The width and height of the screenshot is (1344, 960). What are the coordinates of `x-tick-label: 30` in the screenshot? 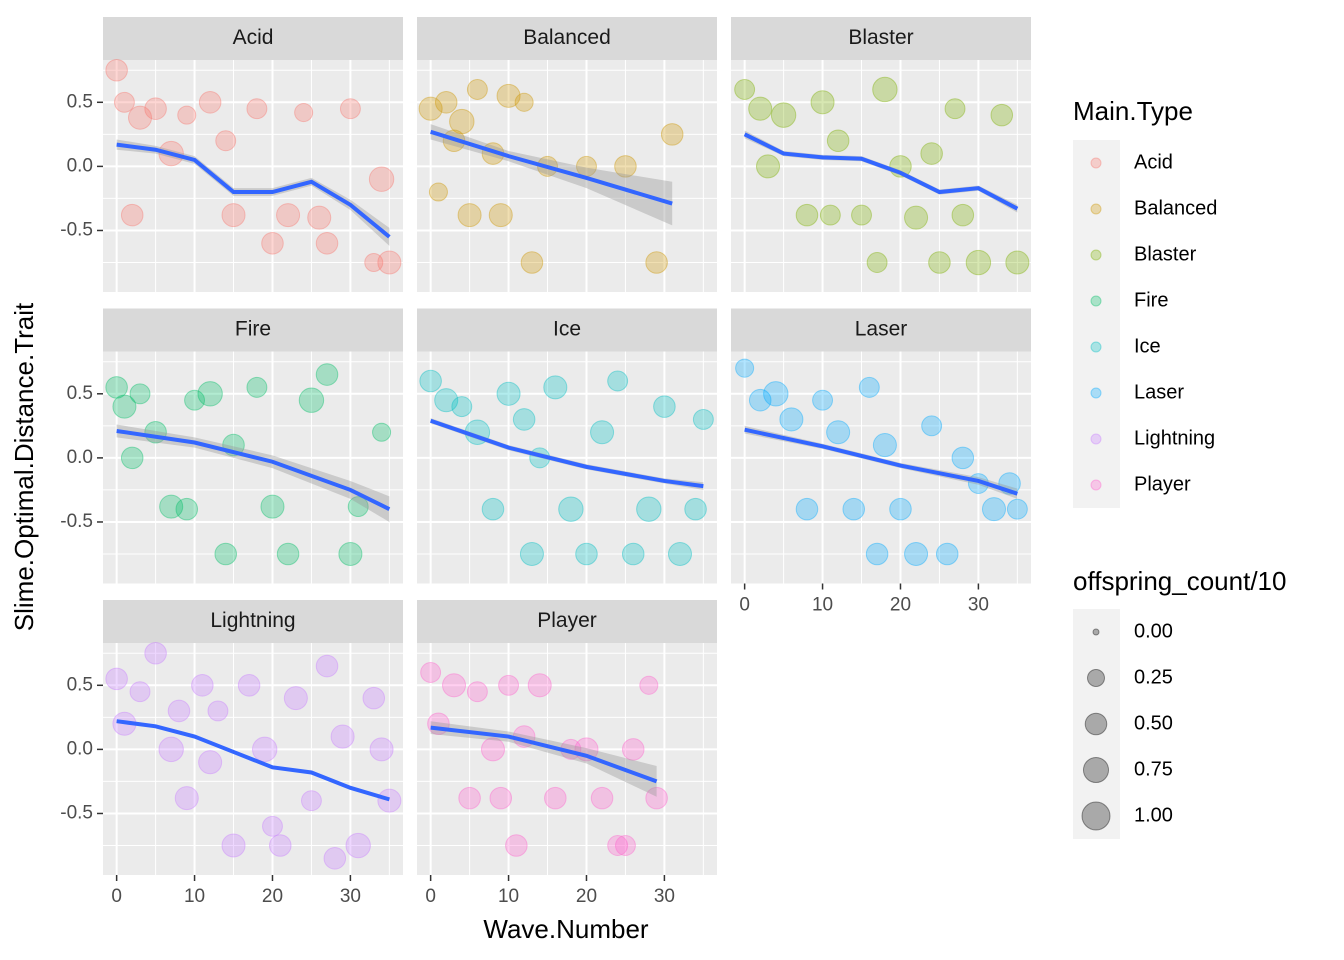 It's located at (978, 605).